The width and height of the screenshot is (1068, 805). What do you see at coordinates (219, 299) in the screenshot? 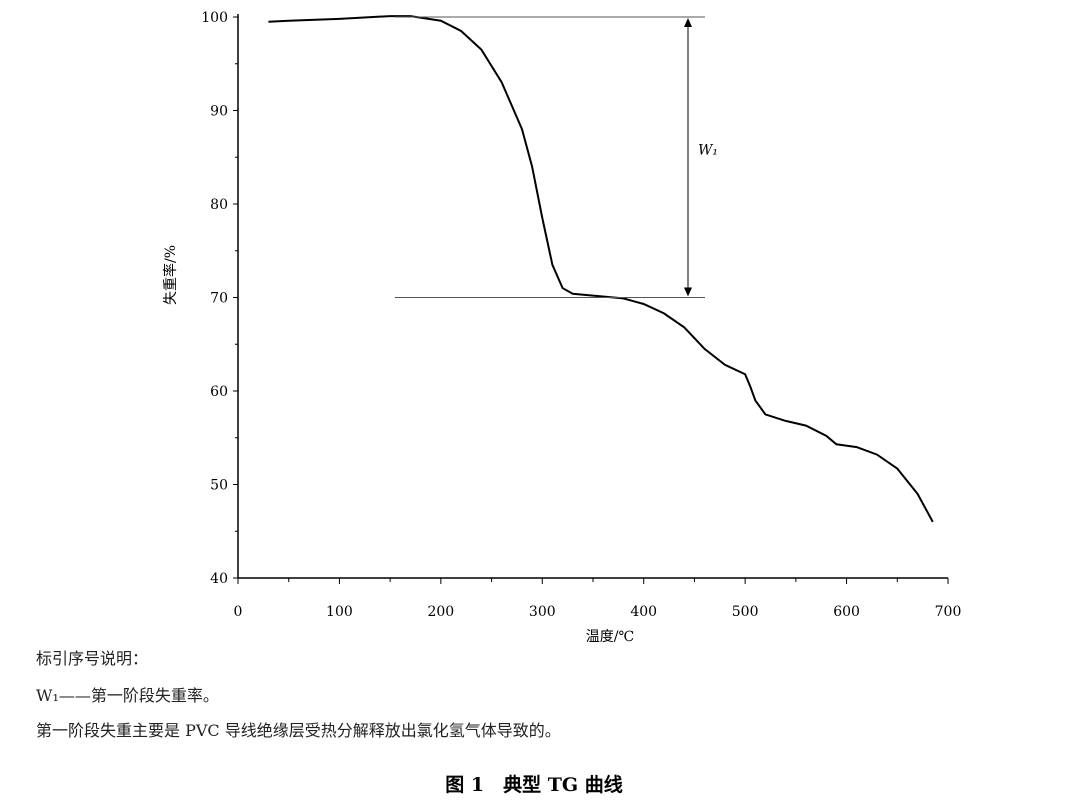
I see `y-tick-label: 70` at bounding box center [219, 299].